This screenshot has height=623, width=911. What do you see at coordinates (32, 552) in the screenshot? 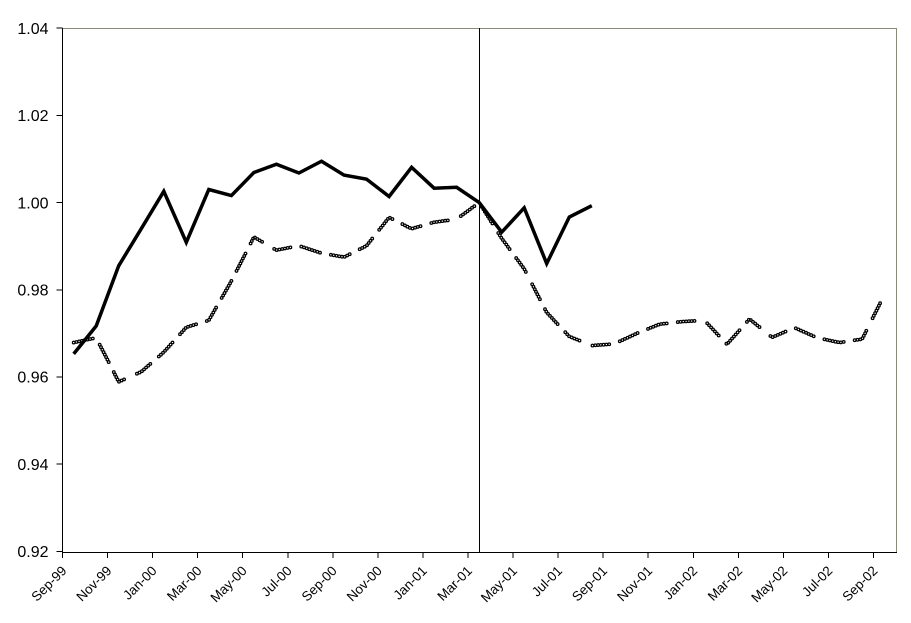
I see `svg-text: 0.92` at bounding box center [32, 552].